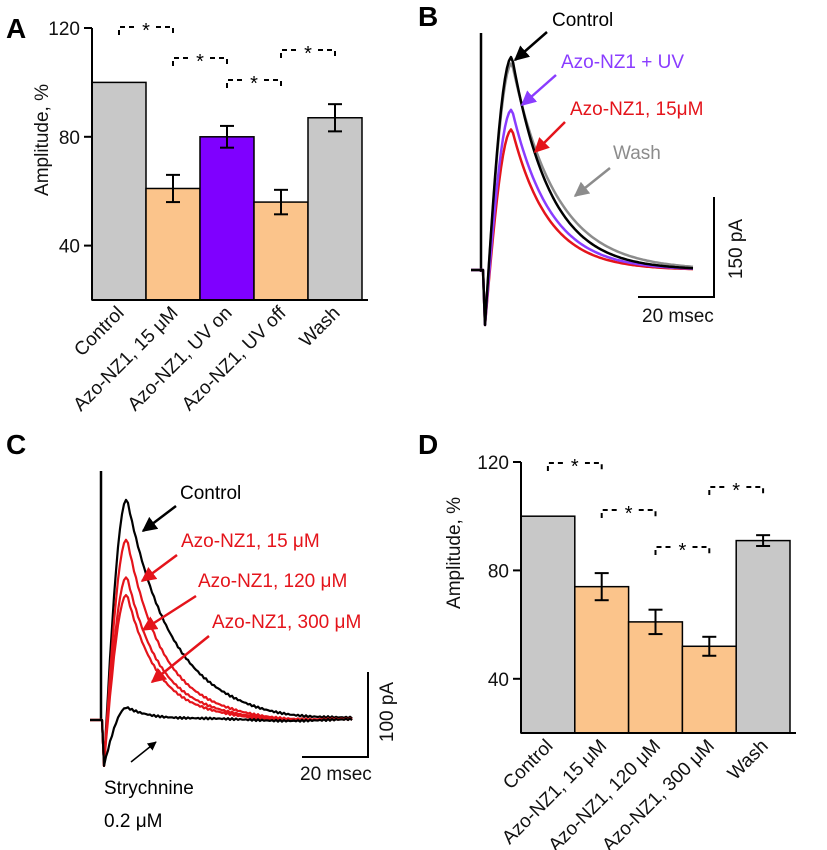 This screenshot has width=827, height=850. Describe the element at coordinates (736, 249) in the screenshot. I see `panel-b-scale-y-label: 150 pA` at that location.